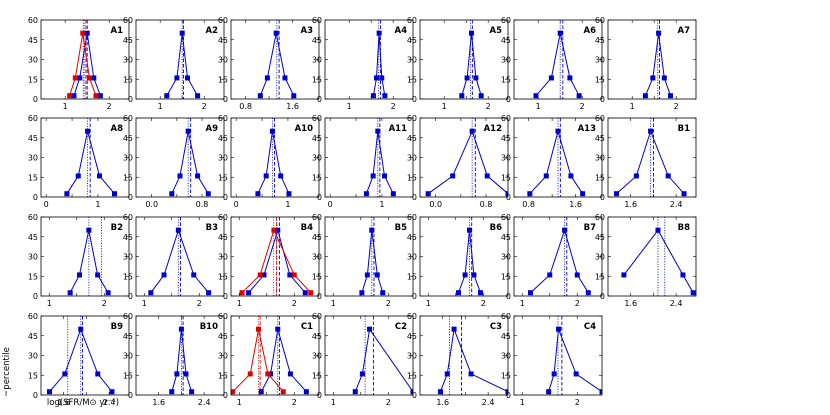  What do you see at coordinates (363, 161) in the screenshot?
I see `panel-a11: 0 15 30 45 60 0 1 A11` at bounding box center [363, 161].